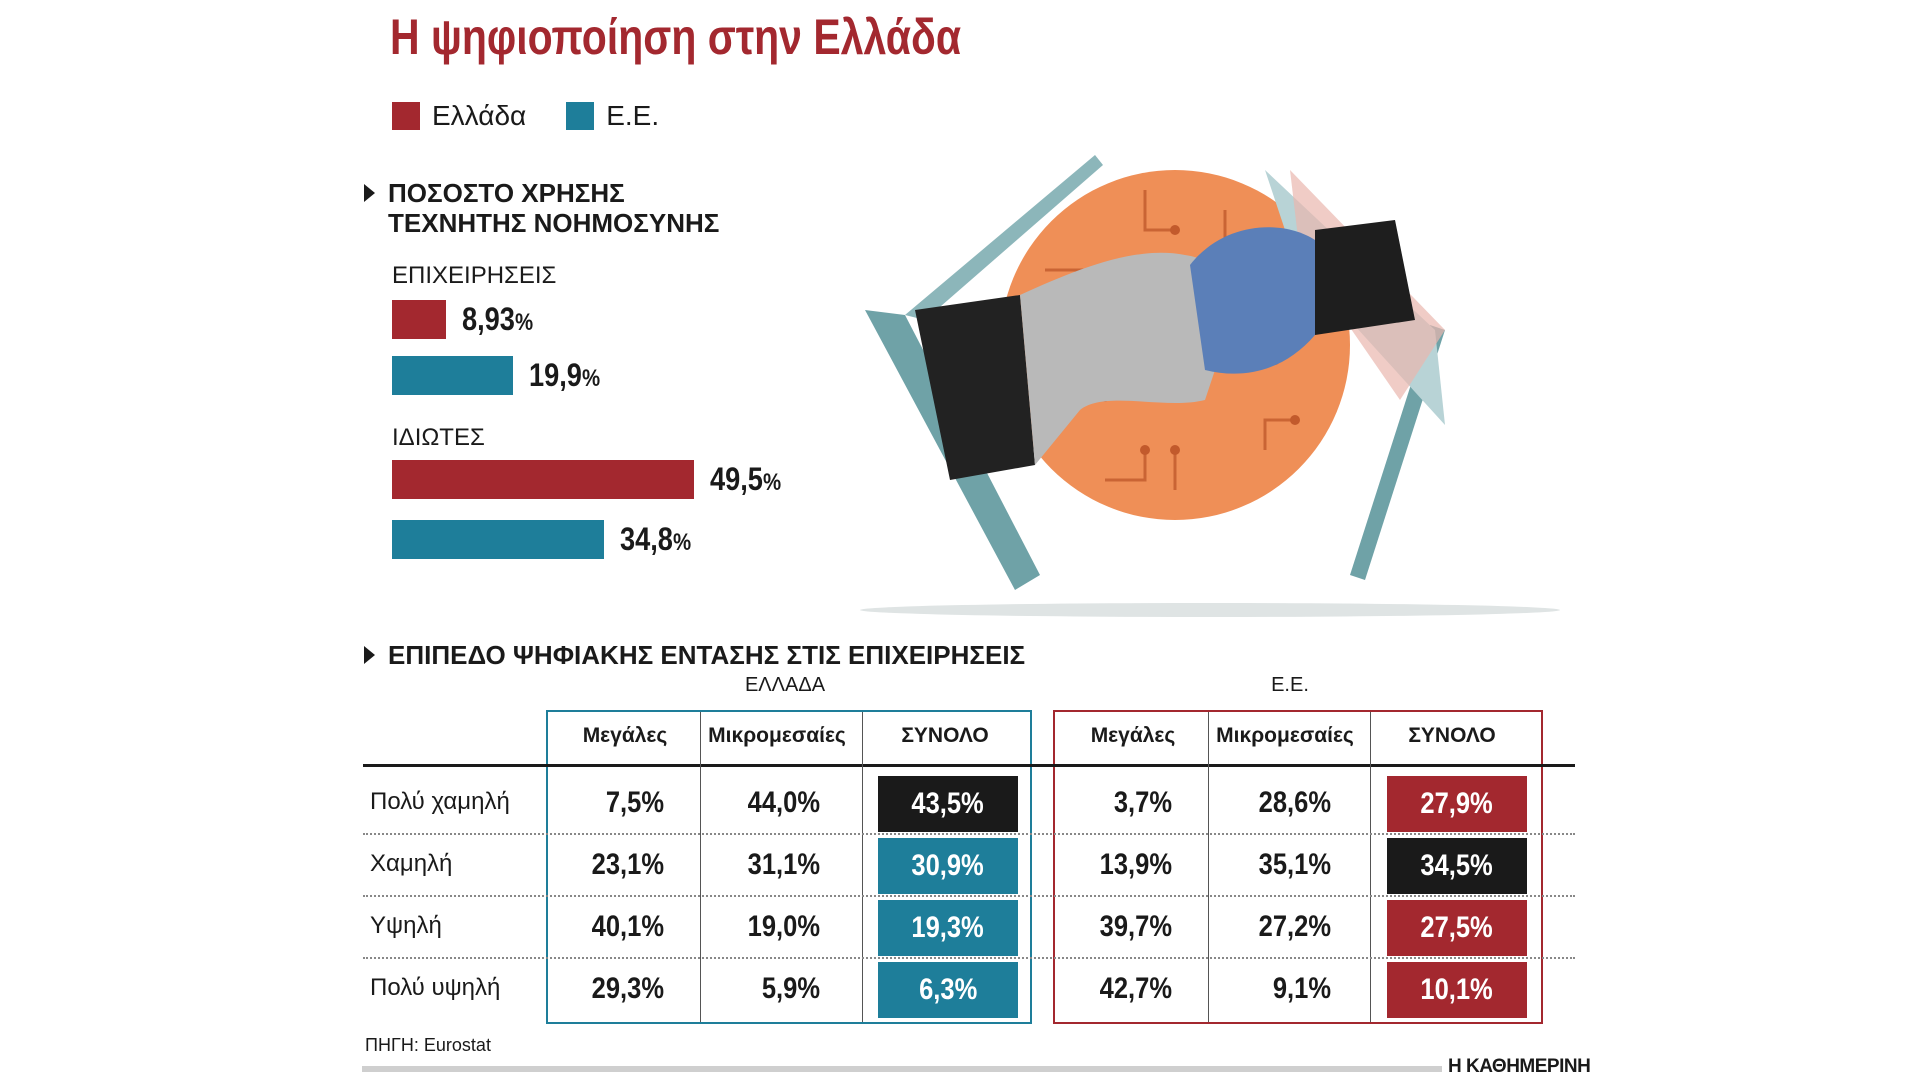  Describe the element at coordinates (506, 193) in the screenshot. I see `ai-heading-line1: ΠΟΣΟΣΤΟ ΧΡΗΣΗΣ` at that location.